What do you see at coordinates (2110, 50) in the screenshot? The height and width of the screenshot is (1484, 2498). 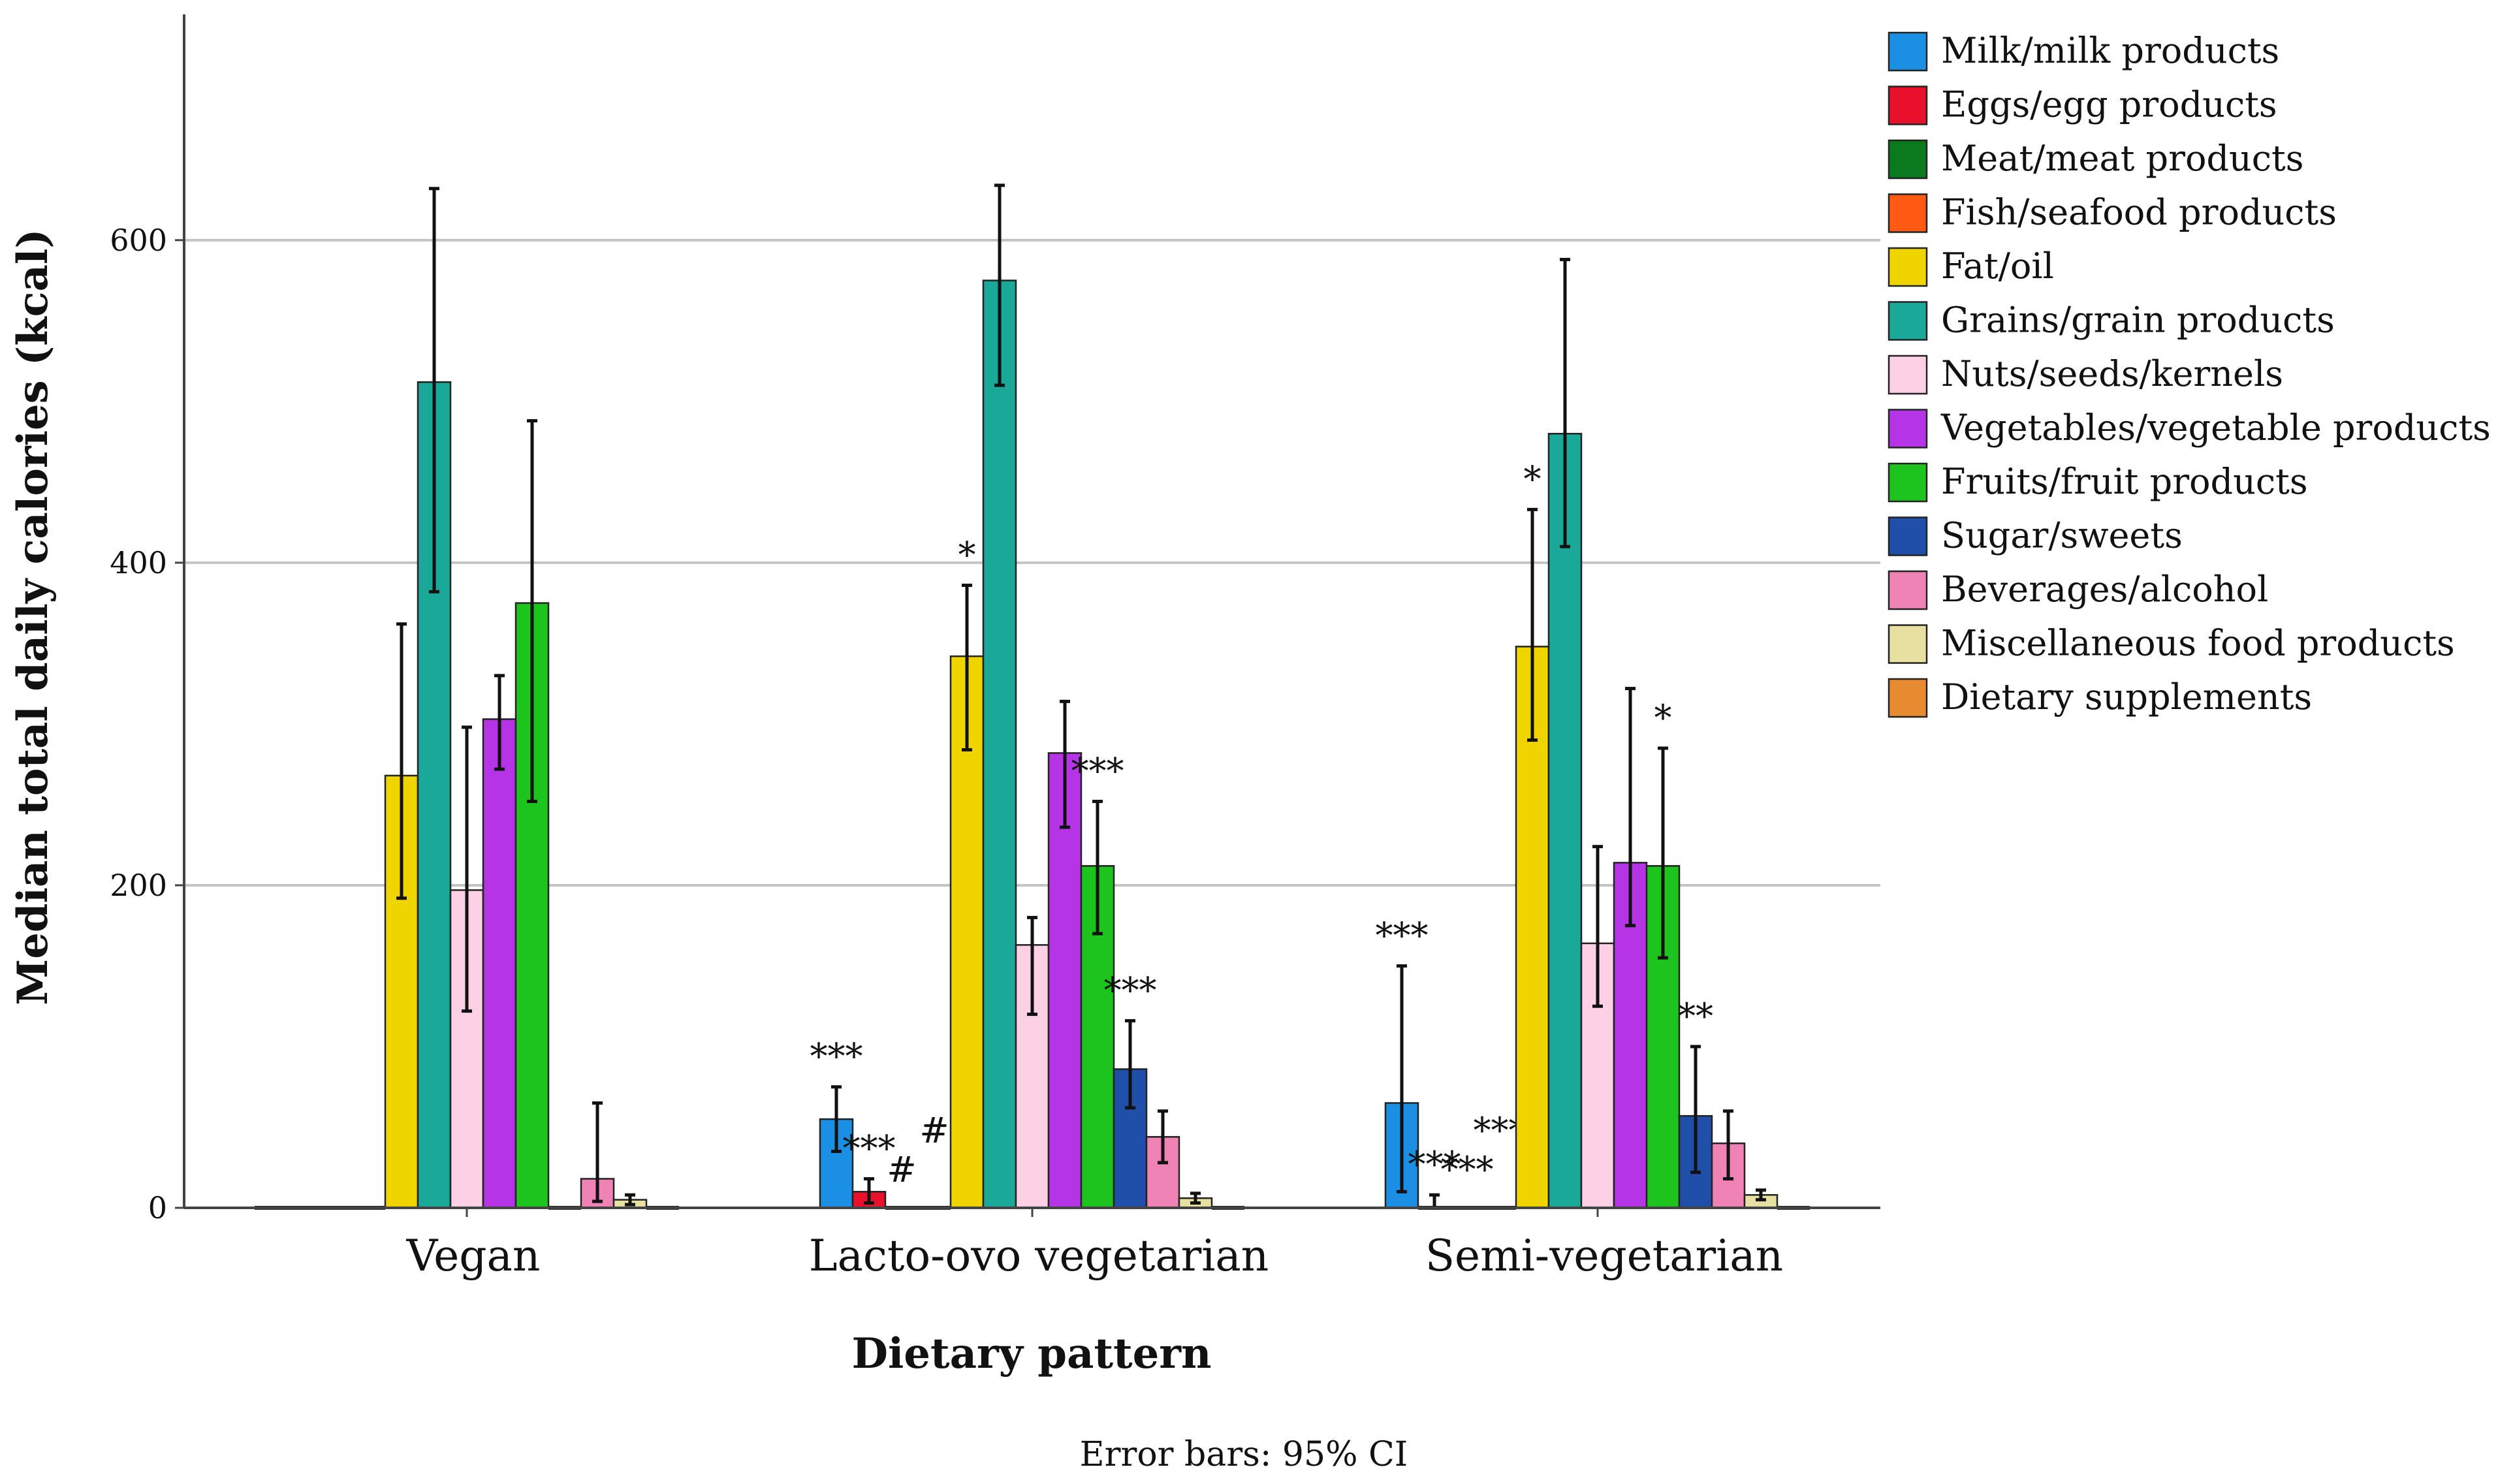 I see `legend-label: Milk/milk products` at bounding box center [2110, 50].